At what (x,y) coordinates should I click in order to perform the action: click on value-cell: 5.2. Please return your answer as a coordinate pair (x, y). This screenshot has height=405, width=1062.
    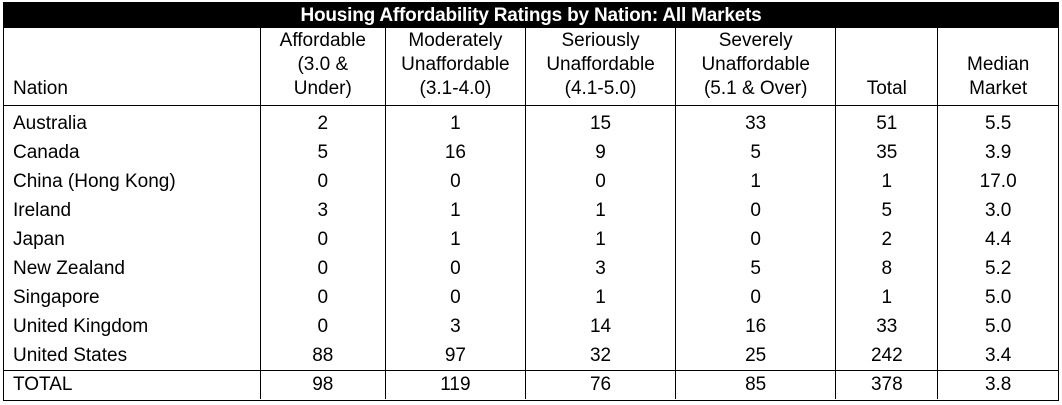
    Looking at the image, I should click on (997, 268).